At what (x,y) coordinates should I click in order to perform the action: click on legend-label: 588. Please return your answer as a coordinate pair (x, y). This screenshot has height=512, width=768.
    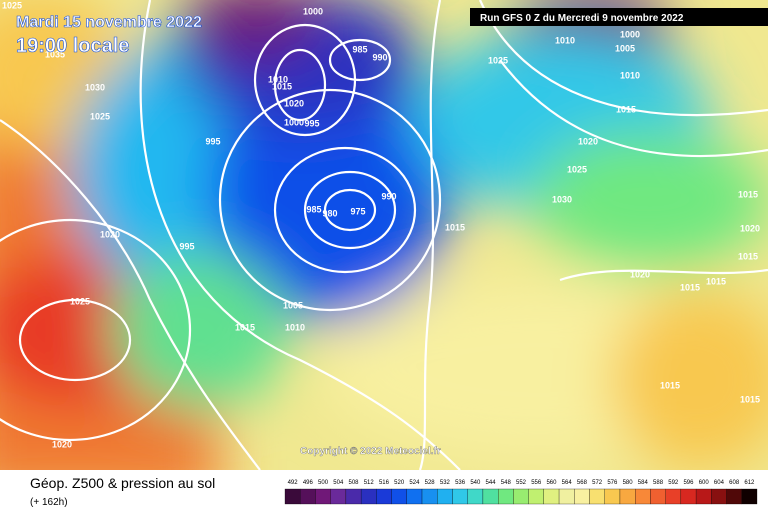
    Looking at the image, I should click on (658, 483).